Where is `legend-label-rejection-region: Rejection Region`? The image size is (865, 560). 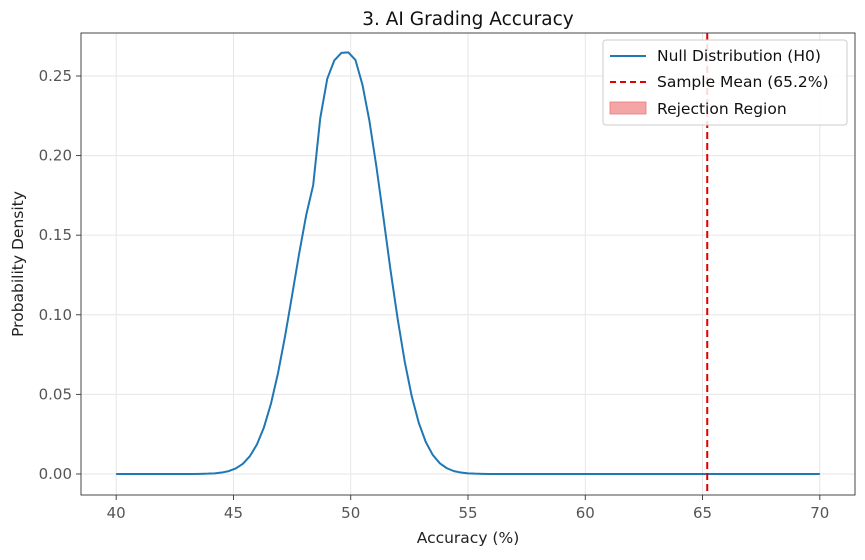 legend-label-rejection-region: Rejection Region is located at coordinates (722, 109).